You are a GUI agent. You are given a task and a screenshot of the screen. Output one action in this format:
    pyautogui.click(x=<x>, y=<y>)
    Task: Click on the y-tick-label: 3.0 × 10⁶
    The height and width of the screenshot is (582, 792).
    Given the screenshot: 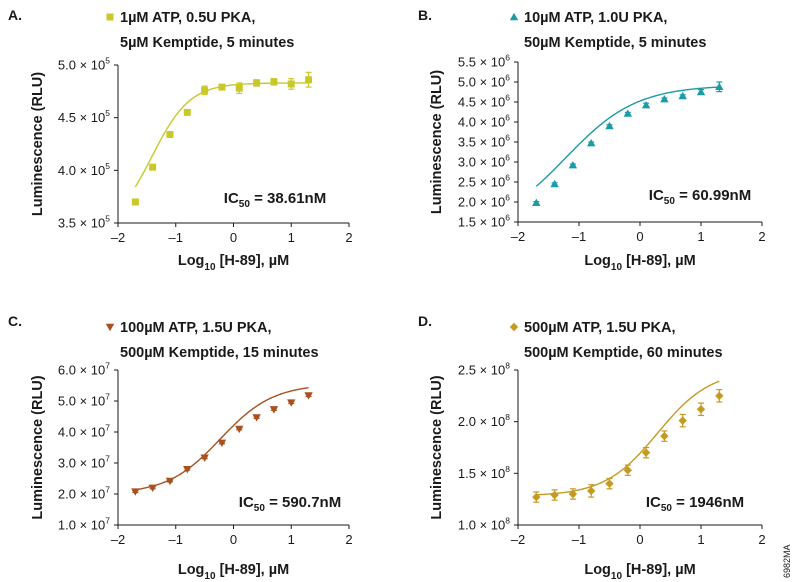 What is the action you would take?
    pyautogui.click(x=484, y=161)
    